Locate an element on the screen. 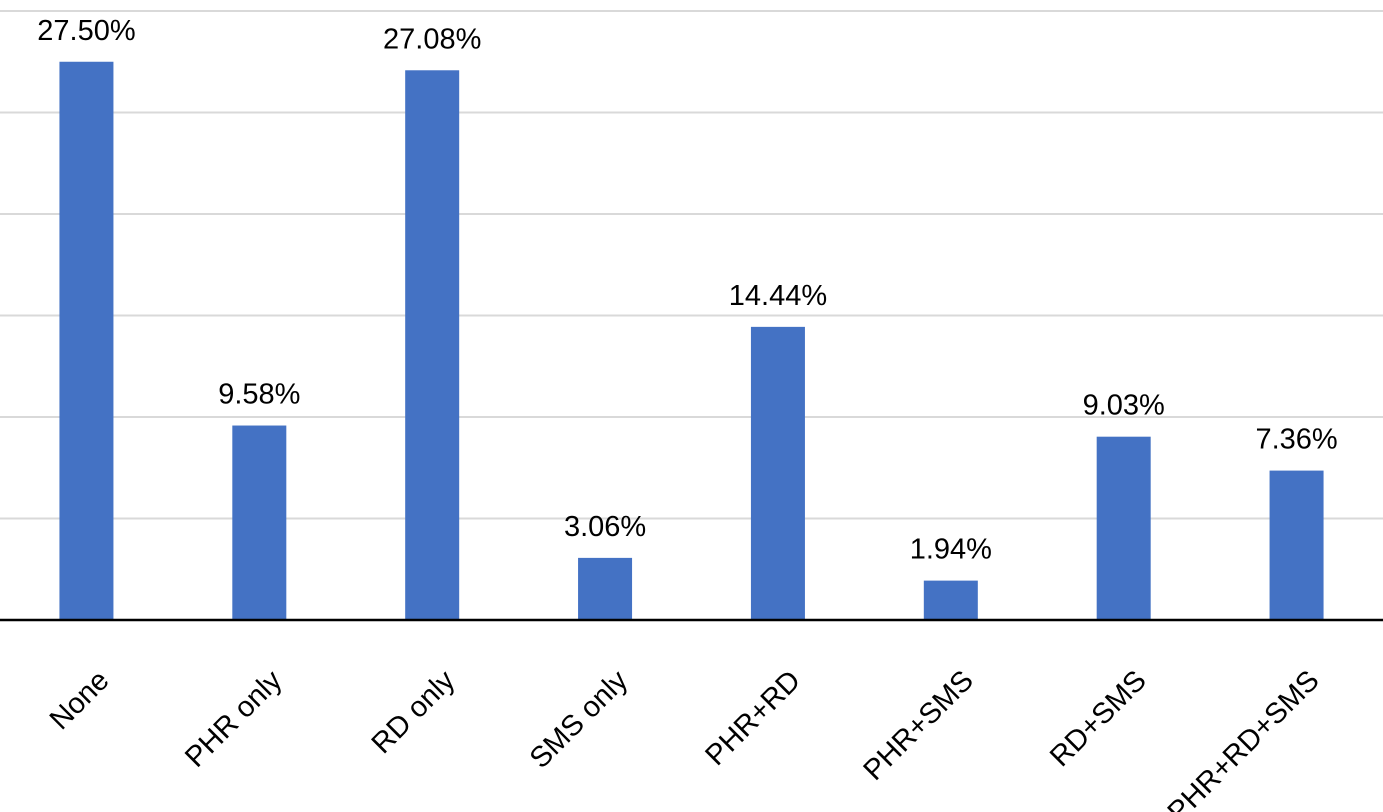 This screenshot has height=812, width=1383. data-label: 7.36% is located at coordinates (1296, 440).